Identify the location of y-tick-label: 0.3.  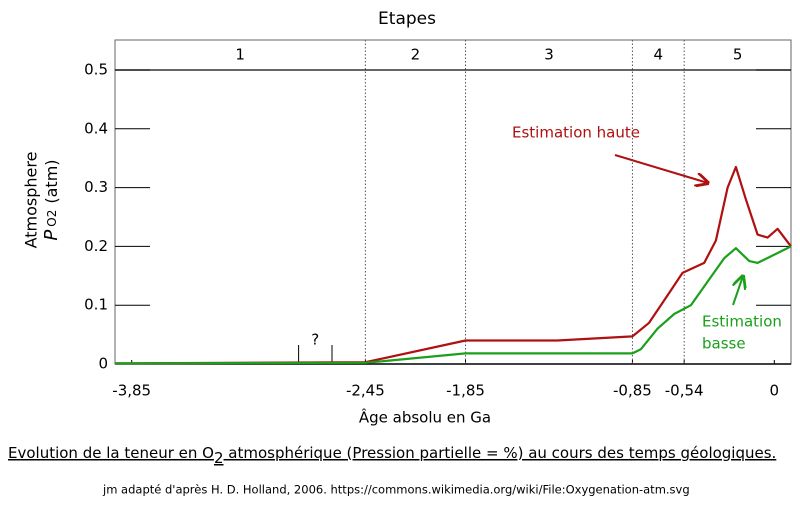
(96, 187).